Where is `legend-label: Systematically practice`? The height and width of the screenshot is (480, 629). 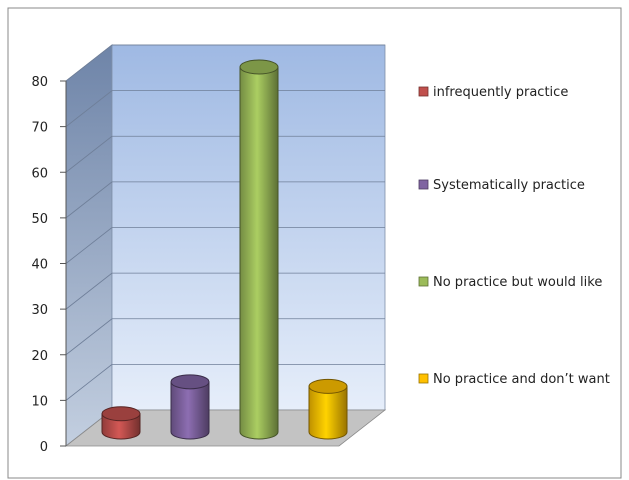
legend-label: Systematically practice is located at coordinates (509, 185).